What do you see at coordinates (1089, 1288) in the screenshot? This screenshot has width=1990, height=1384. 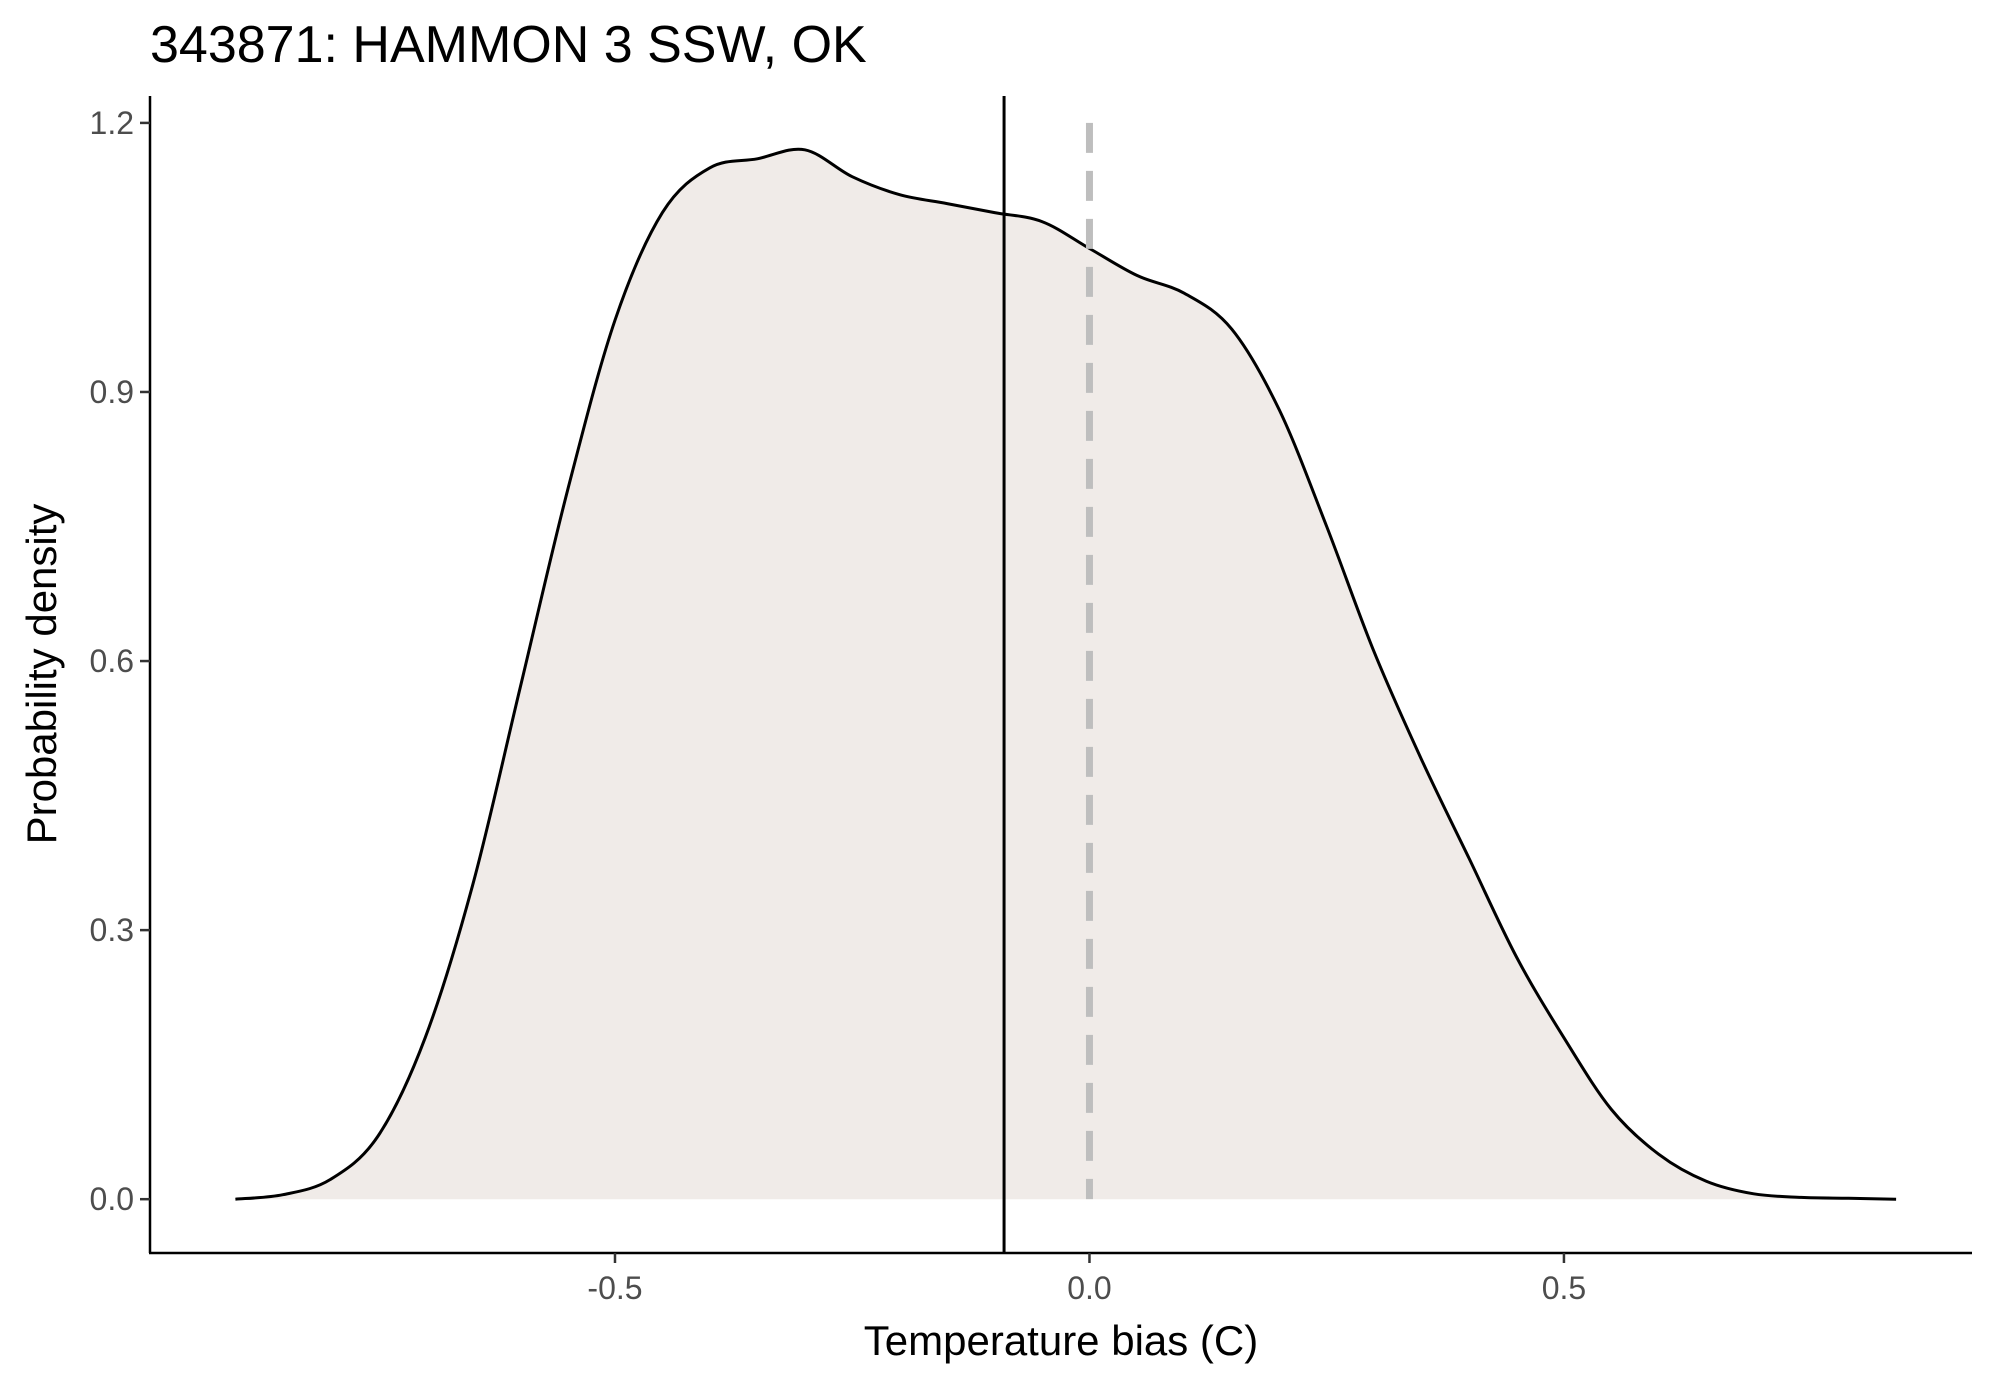 I see `x-tick-label: 0.0` at bounding box center [1089, 1288].